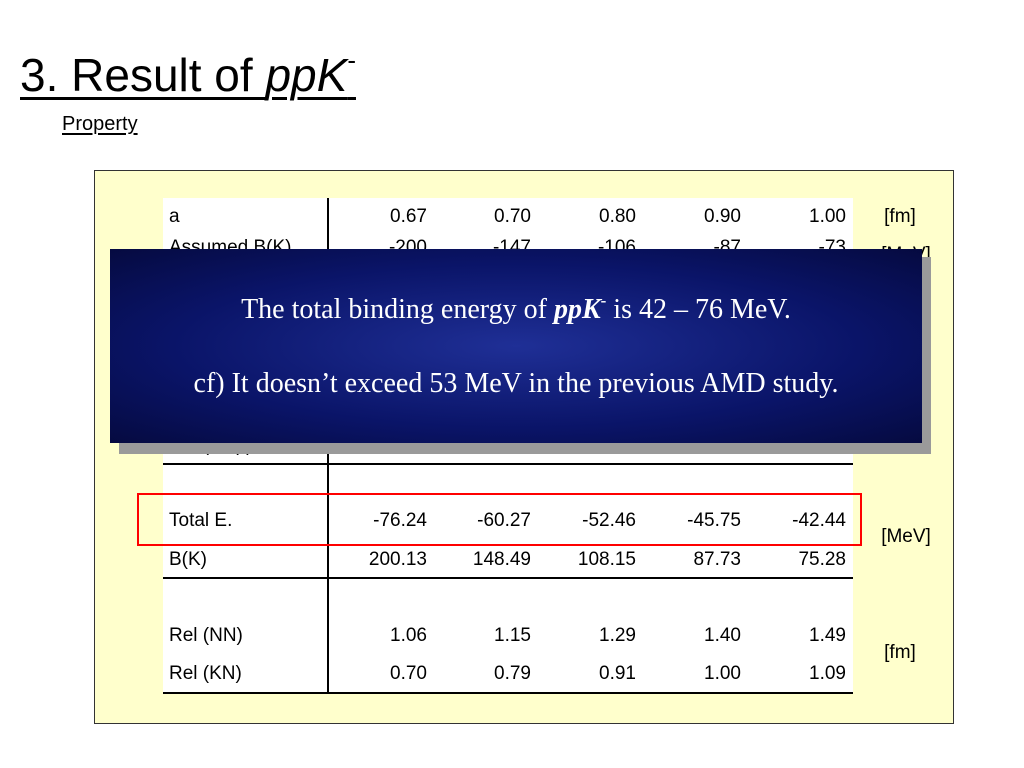 Image resolution: width=1024 pixels, height=768 pixels. I want to click on table-cell: 0.67, so click(408, 216).